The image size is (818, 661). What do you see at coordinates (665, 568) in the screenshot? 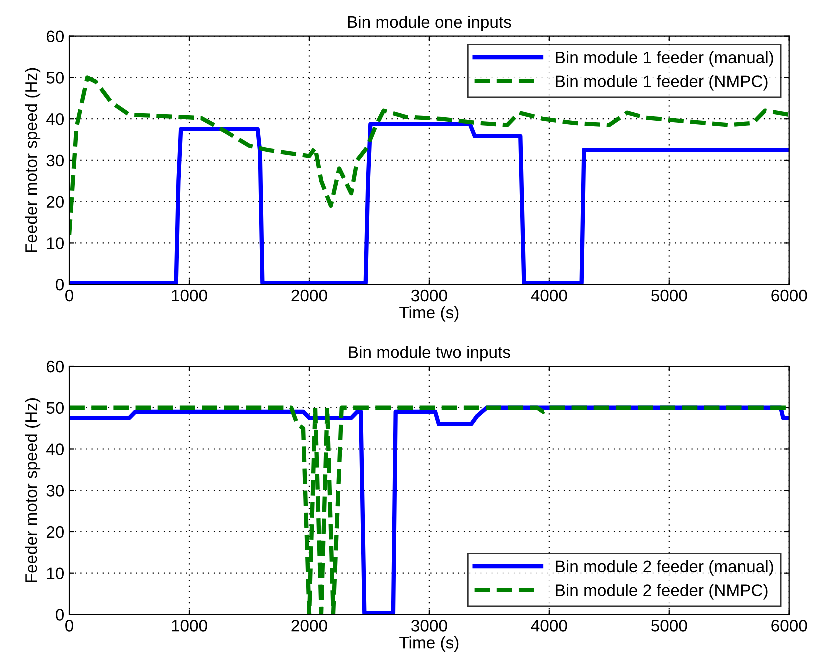
I see `legend-label: Bin module 2 feeder (manual)` at bounding box center [665, 568].